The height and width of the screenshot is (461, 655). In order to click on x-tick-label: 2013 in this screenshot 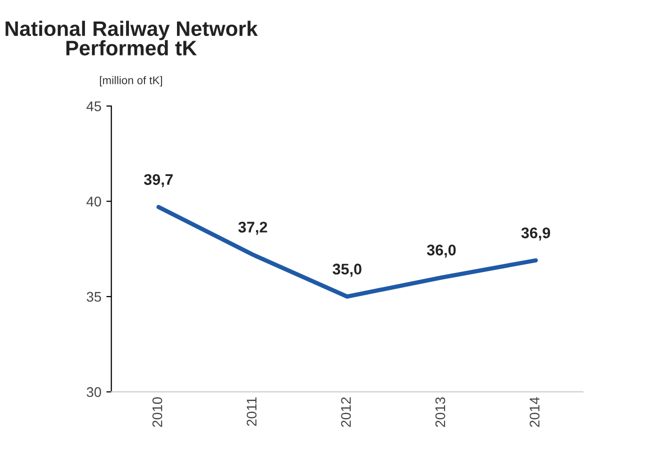, I will do `click(440, 412)`.